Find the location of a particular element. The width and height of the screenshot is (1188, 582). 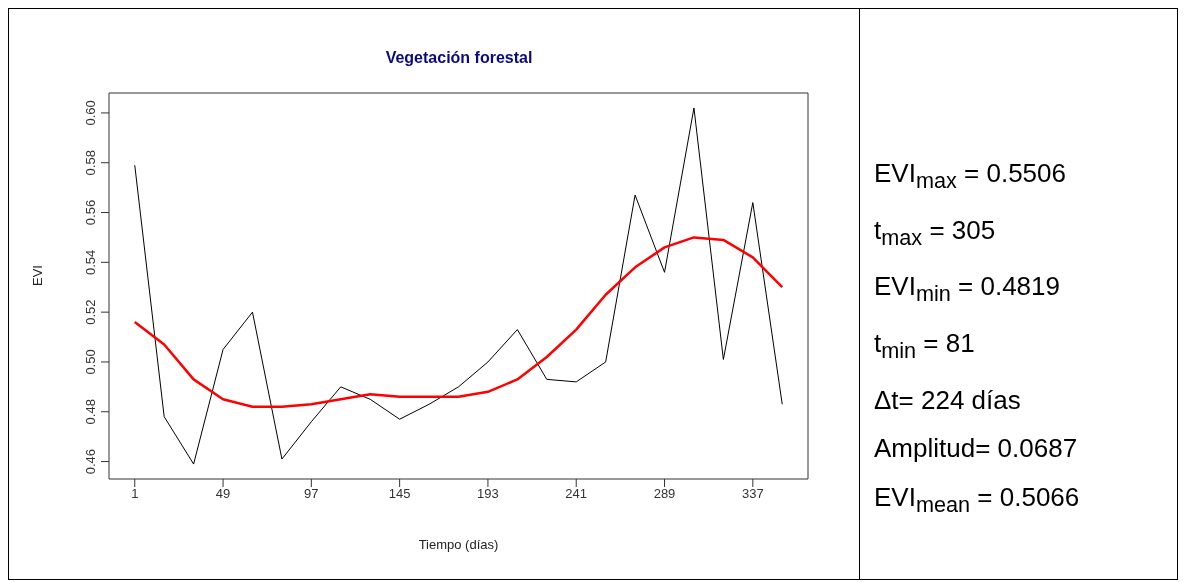

text: t$_{min}$ = 81 is located at coordinates (925, 346).